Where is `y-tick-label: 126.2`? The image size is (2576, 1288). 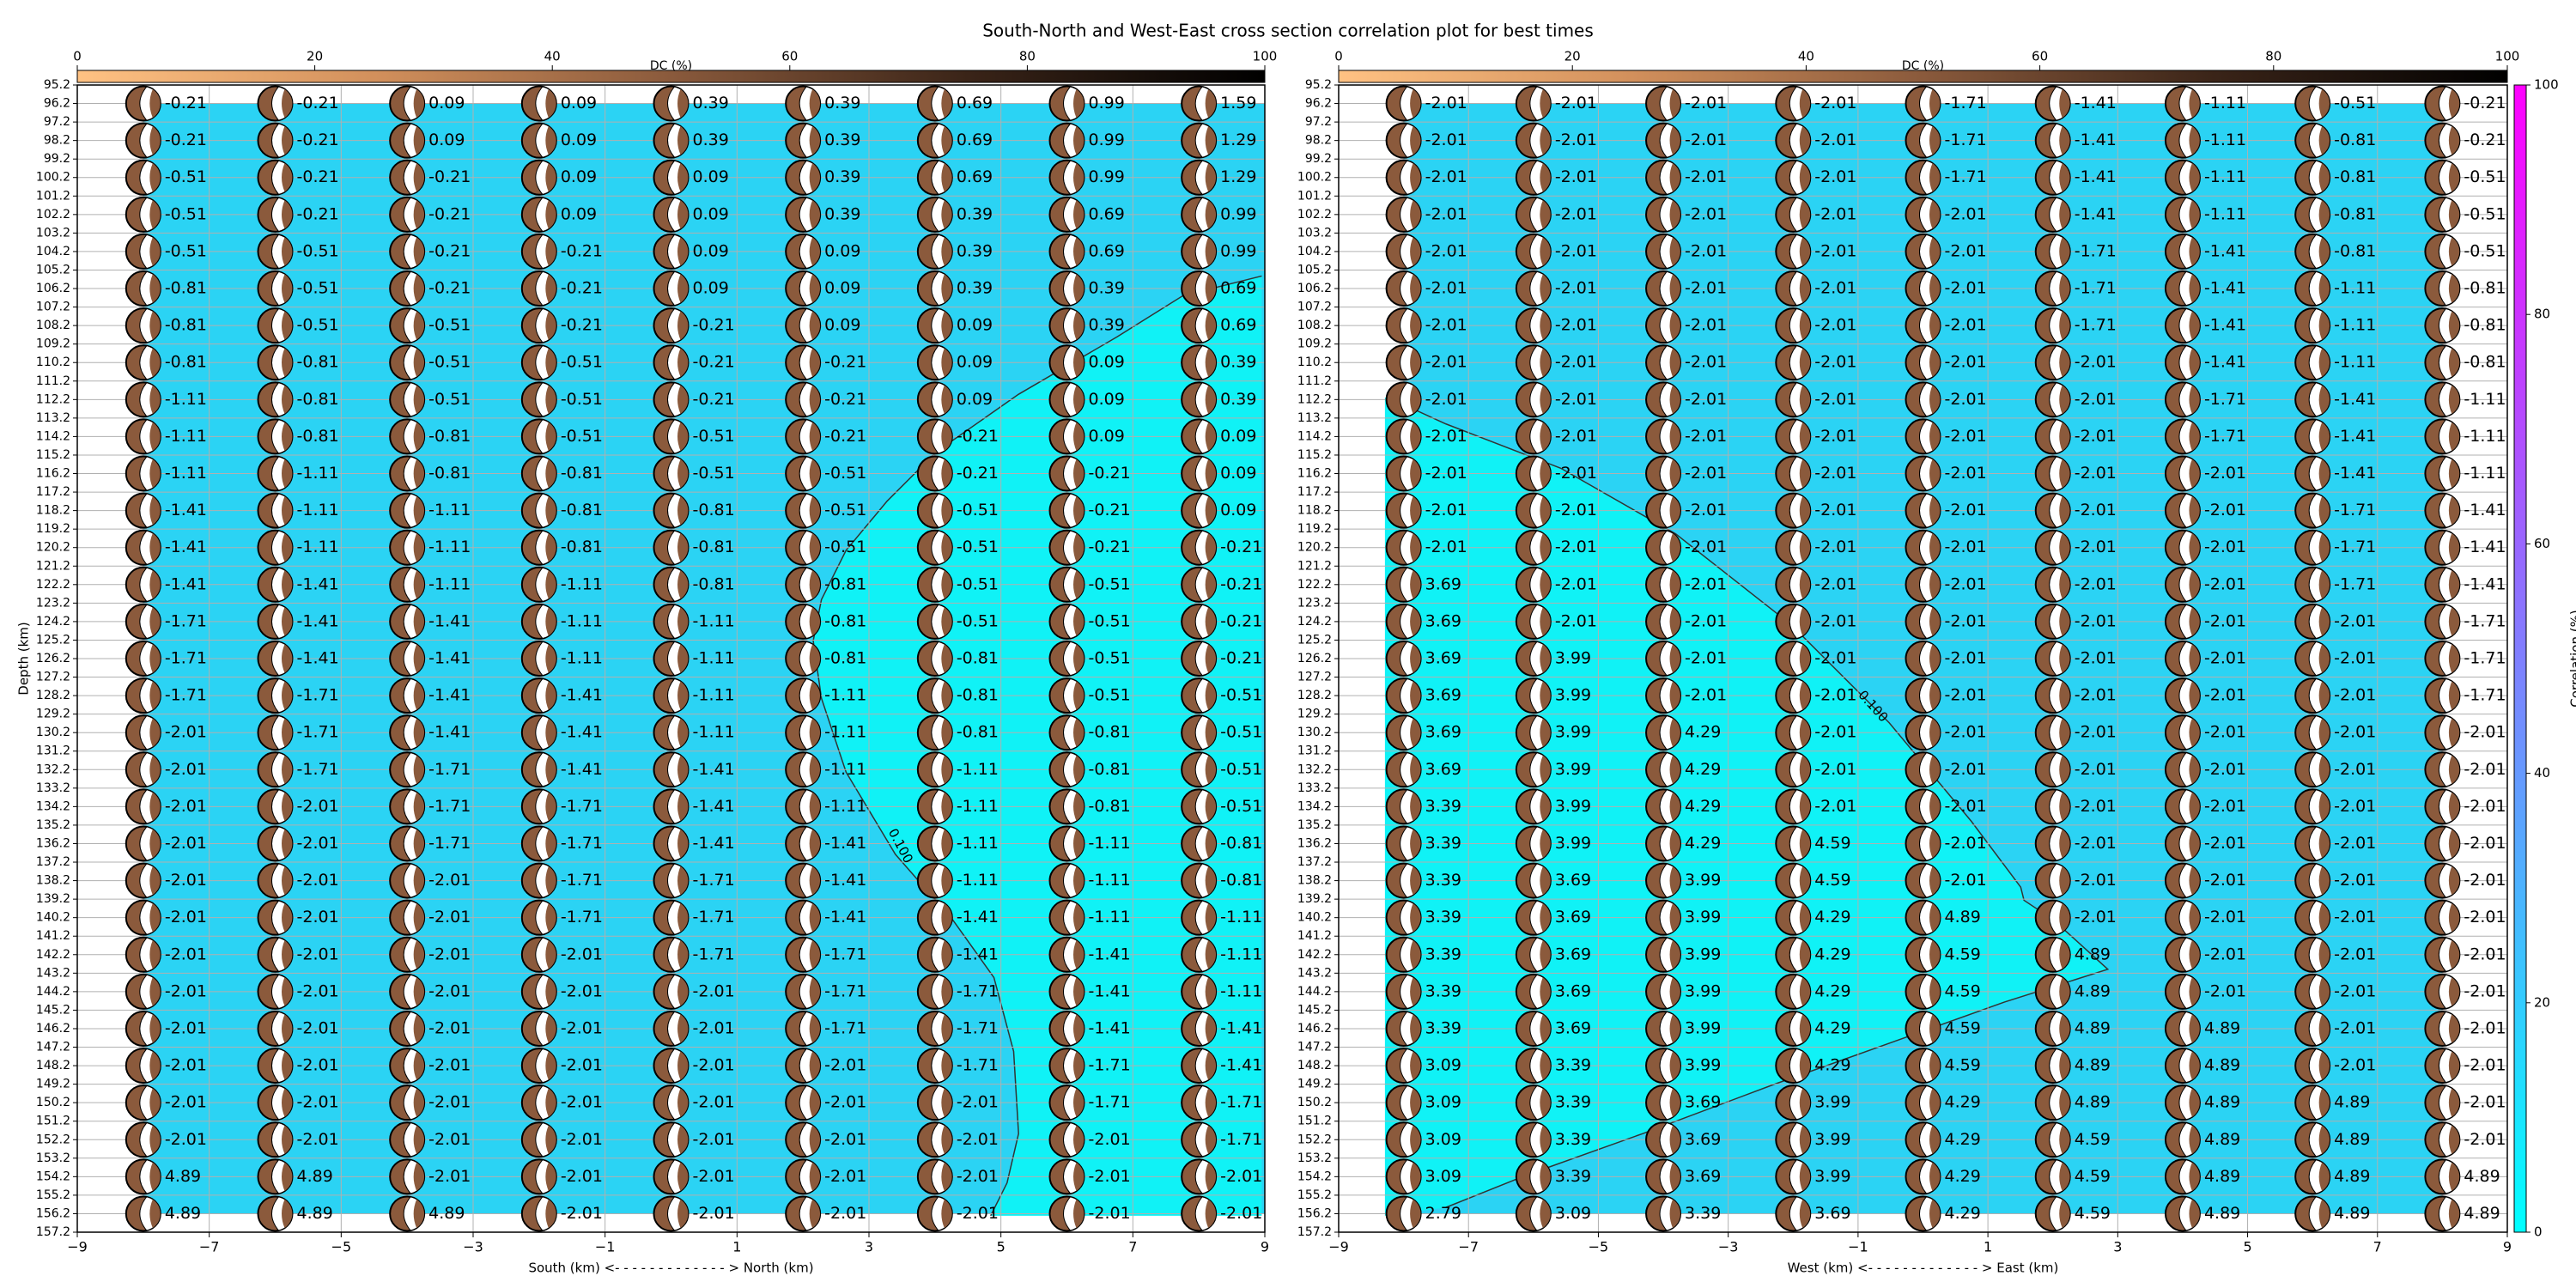 y-tick-label: 126.2 is located at coordinates (1314, 658).